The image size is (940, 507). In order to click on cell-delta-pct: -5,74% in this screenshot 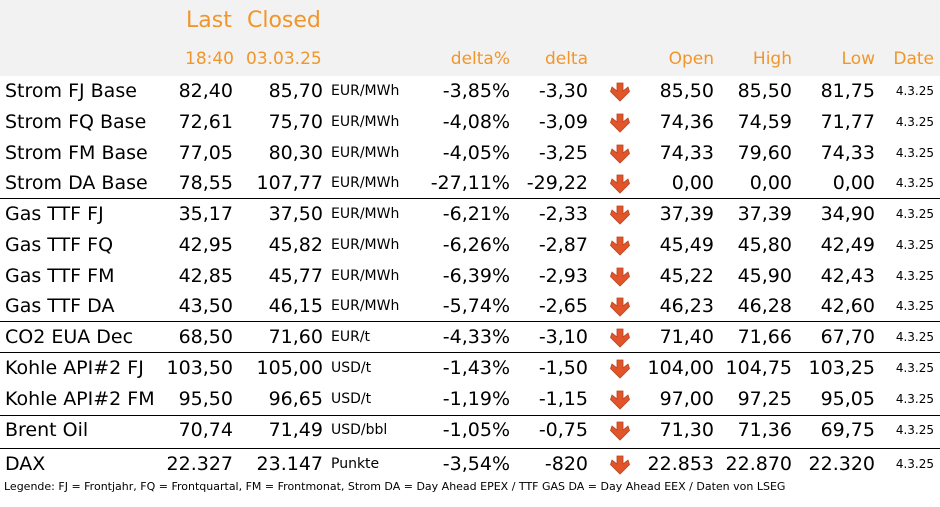, I will do `click(476, 306)`.